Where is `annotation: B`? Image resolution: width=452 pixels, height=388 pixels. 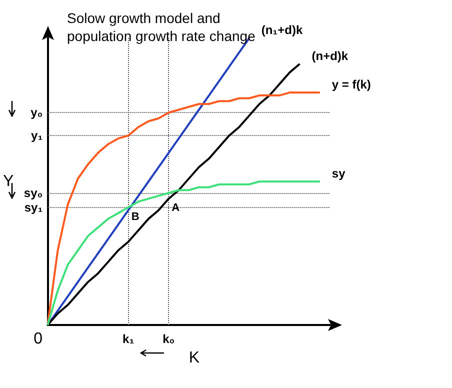 annotation: B is located at coordinates (135, 216).